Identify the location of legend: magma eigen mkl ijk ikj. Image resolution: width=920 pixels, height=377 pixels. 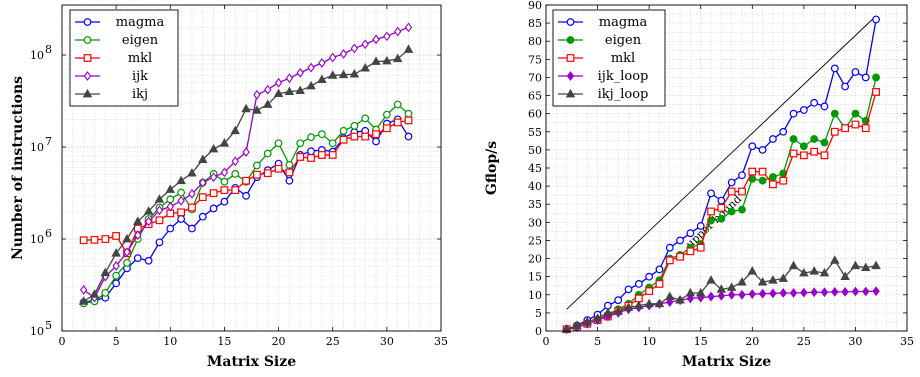
(124, 58).